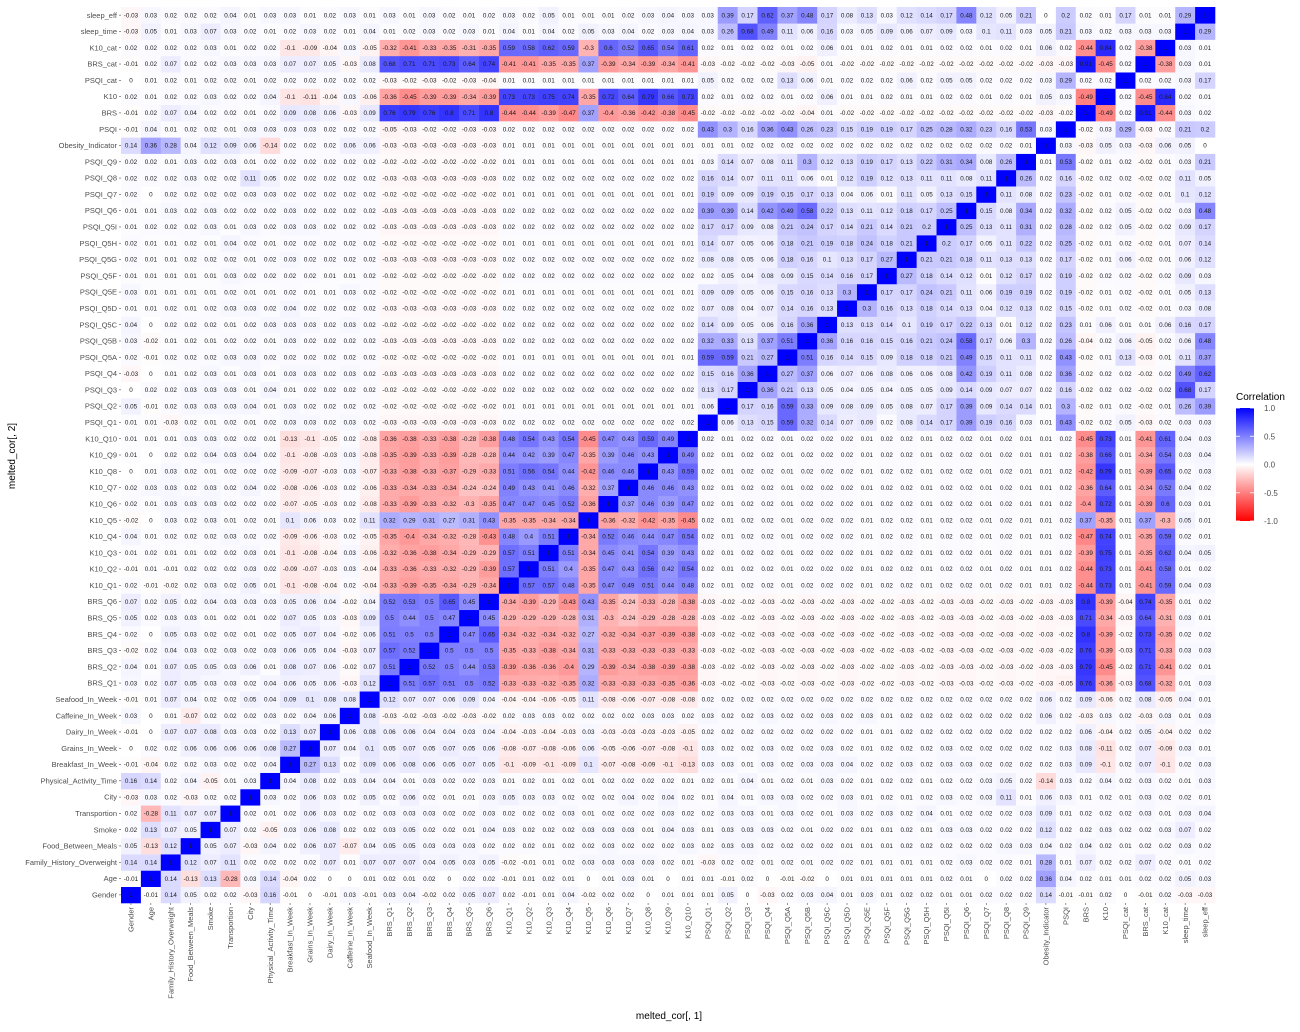 This screenshot has height=1032, width=1300. What do you see at coordinates (688, 634) in the screenshot?
I see `cell-value-label: -0.38` at bounding box center [688, 634].